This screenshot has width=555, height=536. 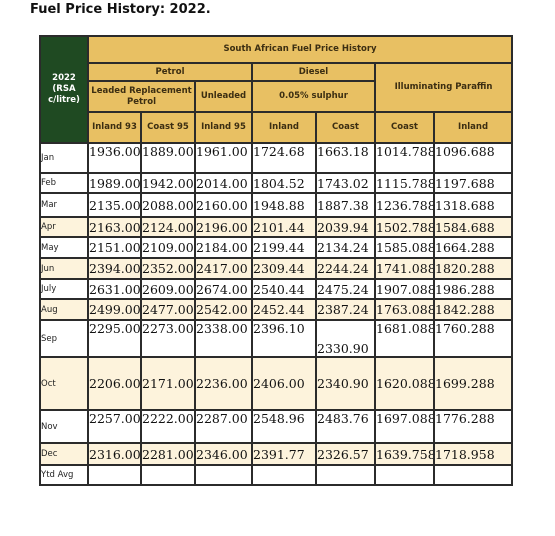 I want to click on price-cell: 2338.00, so click(x=223, y=338).